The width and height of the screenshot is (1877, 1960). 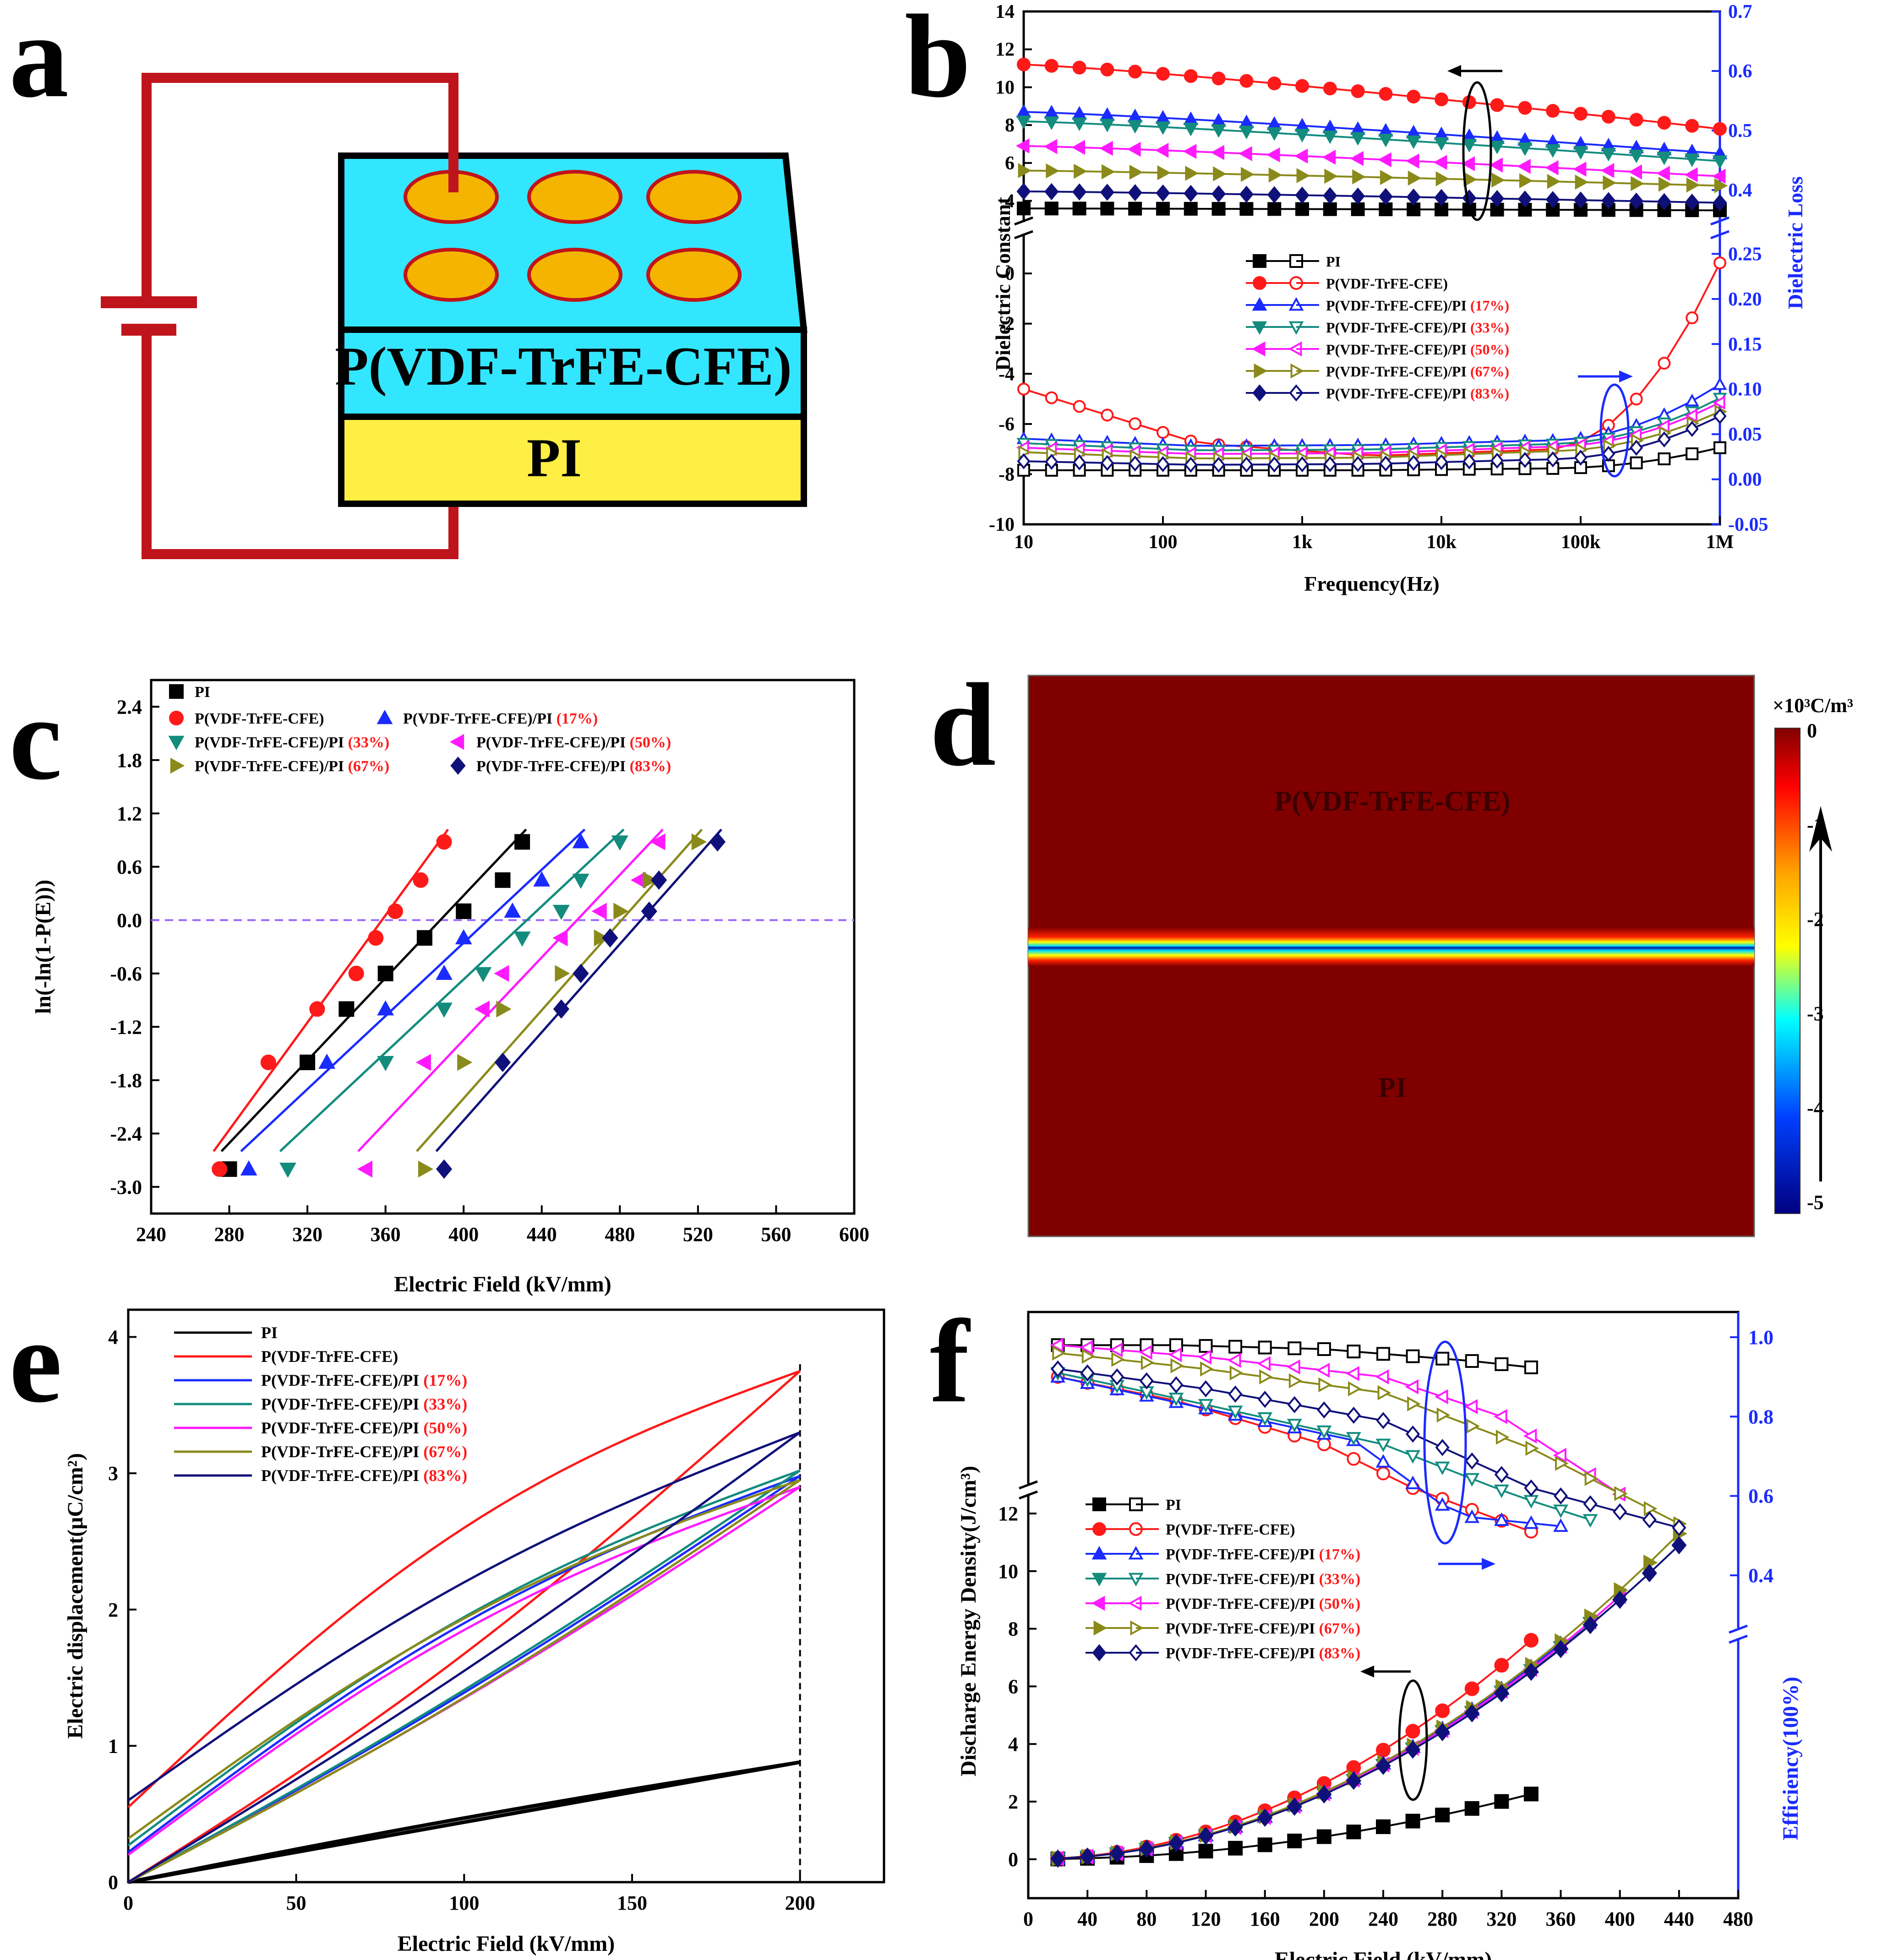 I want to click on y-tick-label: 3, so click(x=113, y=1473).